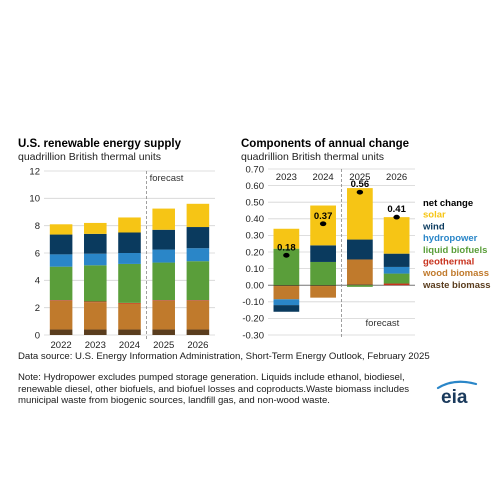  Describe the element at coordinates (455, 250) in the screenshot. I see `legend-item-liquid: liquid biofuels` at that location.